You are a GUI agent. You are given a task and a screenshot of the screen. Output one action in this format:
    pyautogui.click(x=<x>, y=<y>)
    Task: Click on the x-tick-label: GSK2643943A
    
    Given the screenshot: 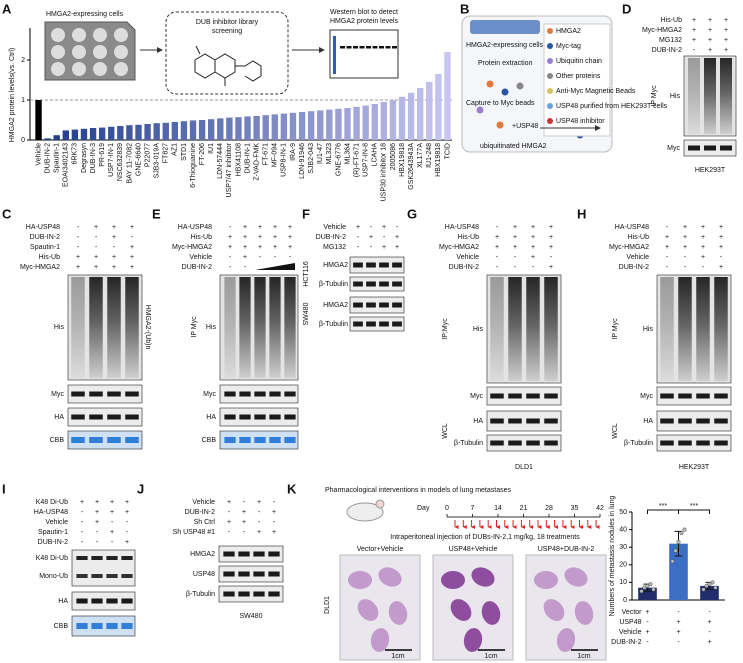 What is the action you would take?
    pyautogui.click(x=411, y=166)
    